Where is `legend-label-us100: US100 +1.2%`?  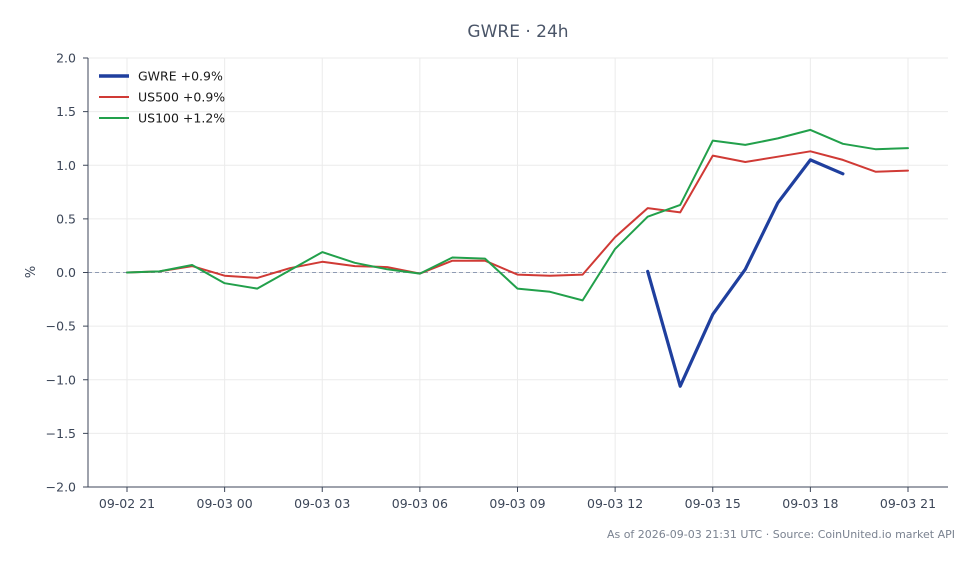
legend-label-us100: US100 +1.2% is located at coordinates (181, 118).